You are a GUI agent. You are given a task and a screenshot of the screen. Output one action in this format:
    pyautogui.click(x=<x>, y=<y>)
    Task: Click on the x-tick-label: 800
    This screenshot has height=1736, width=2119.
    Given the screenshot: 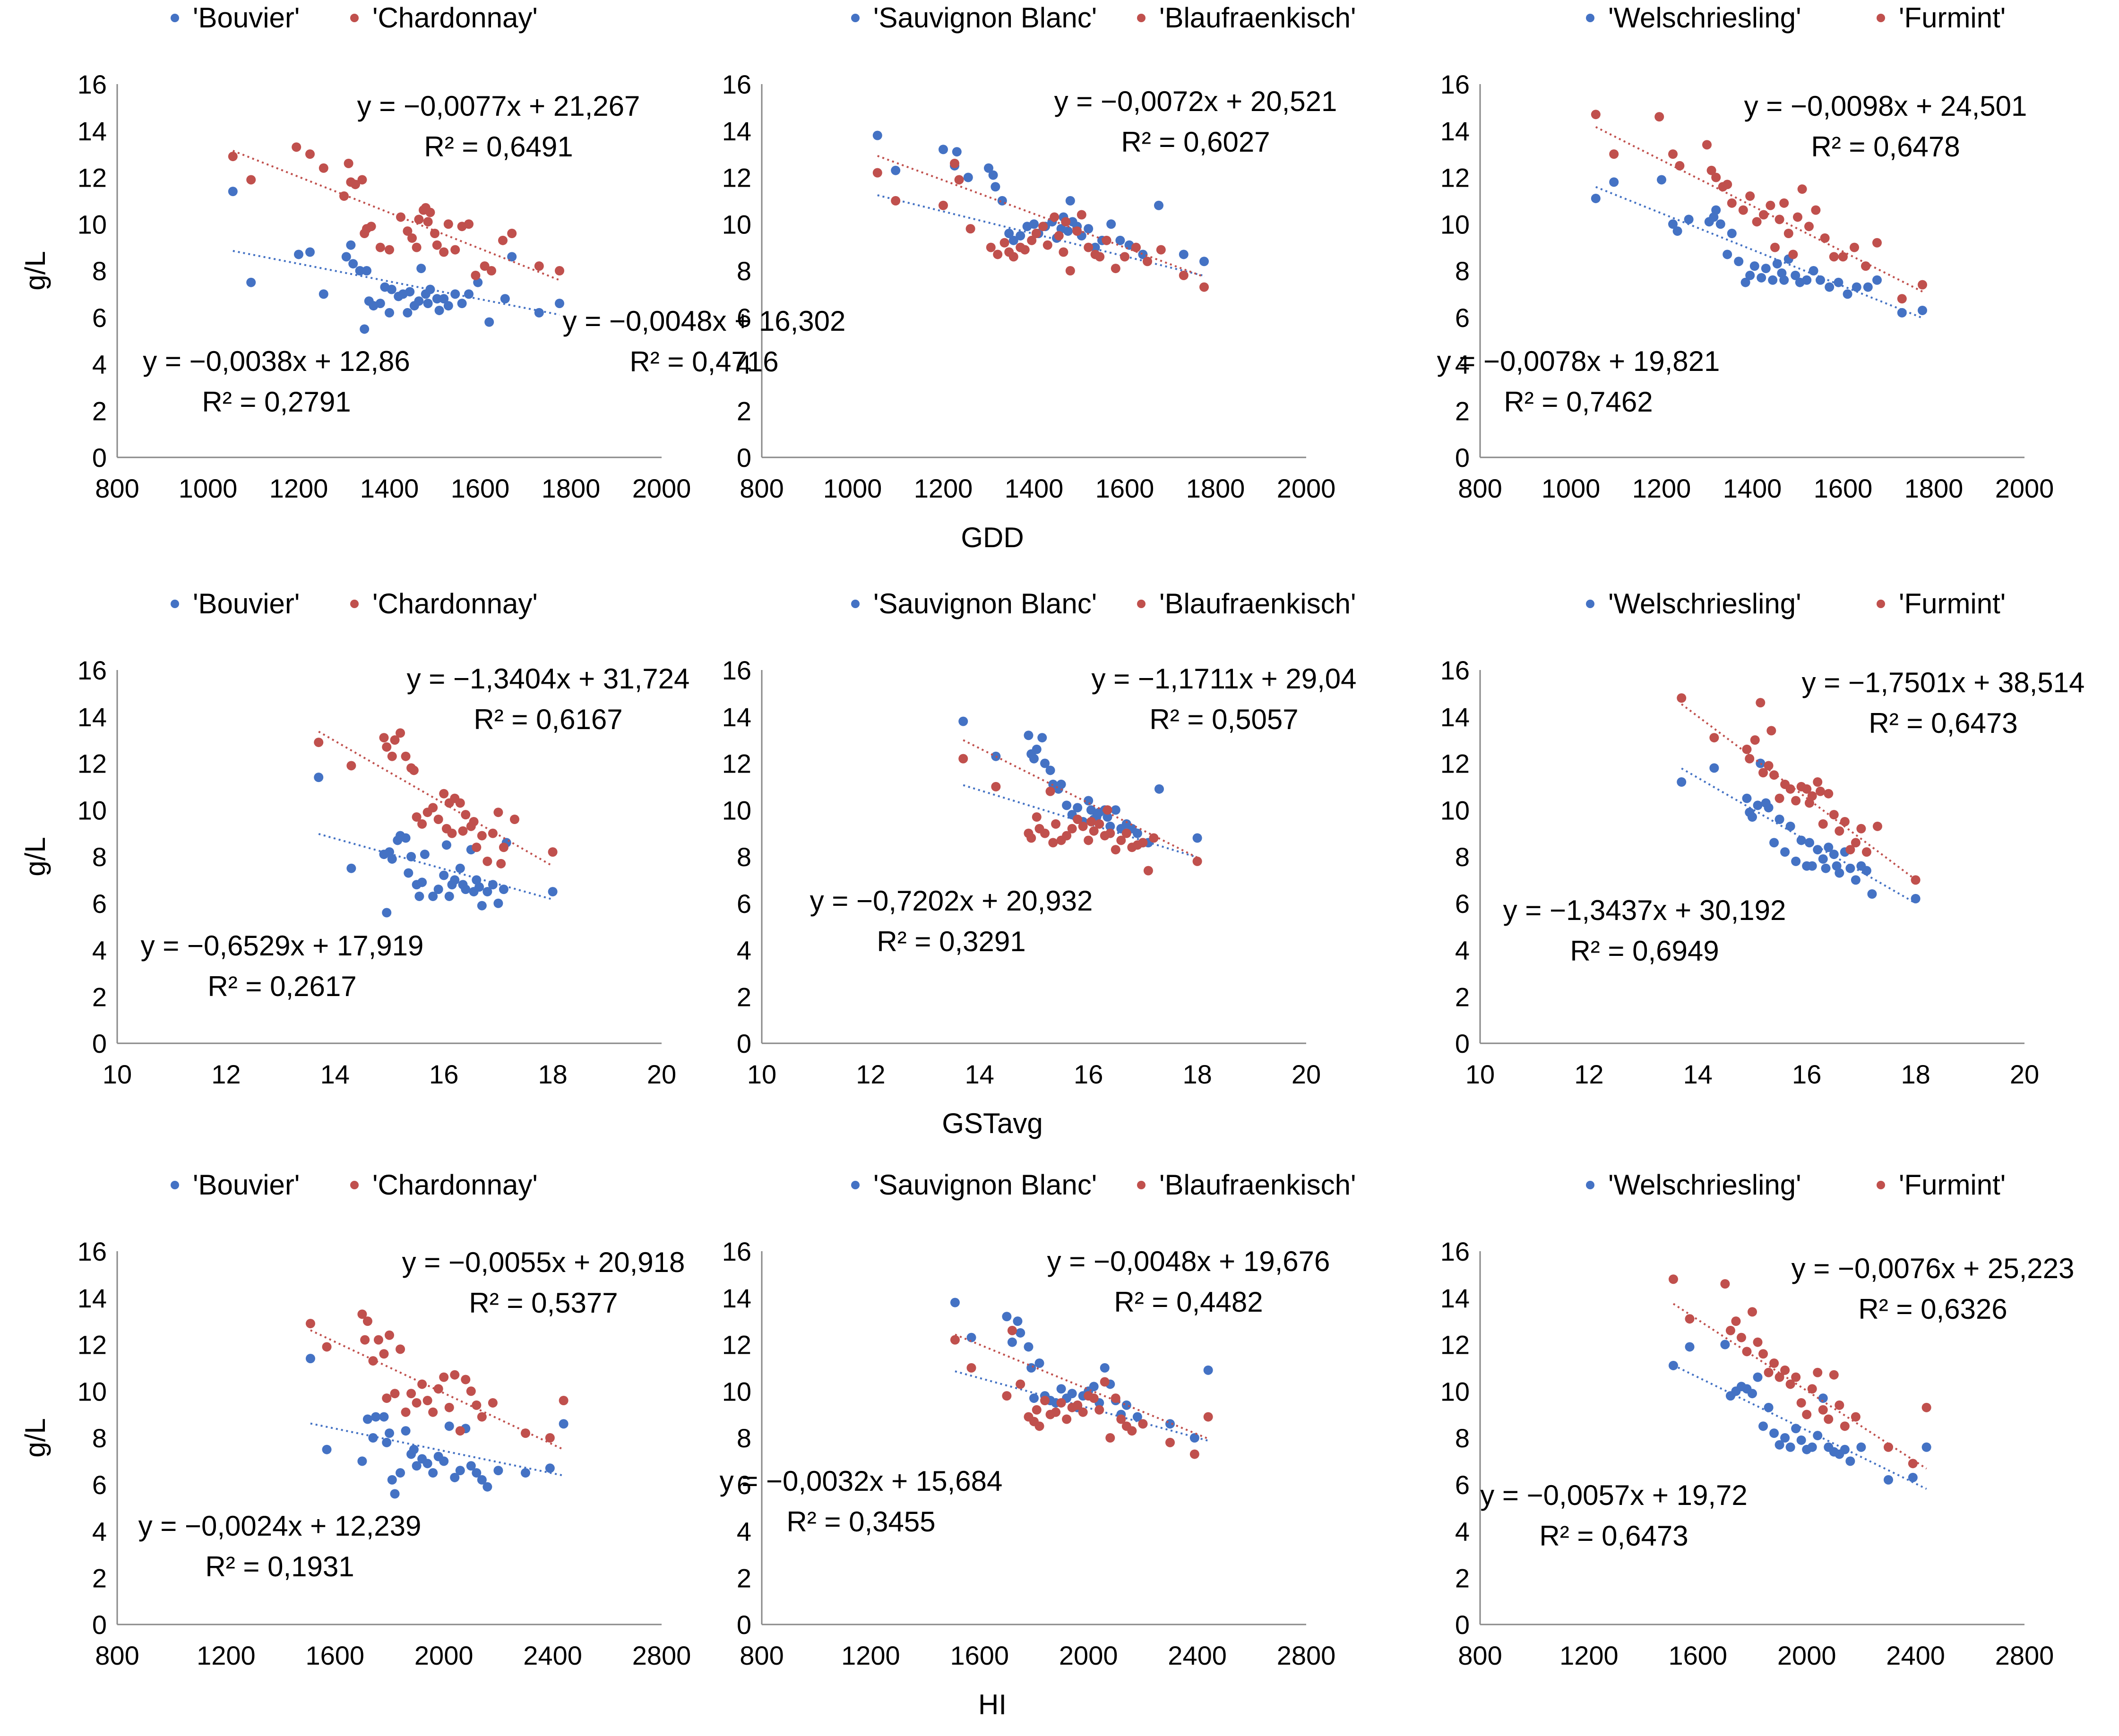 What is the action you would take?
    pyautogui.click(x=1480, y=488)
    